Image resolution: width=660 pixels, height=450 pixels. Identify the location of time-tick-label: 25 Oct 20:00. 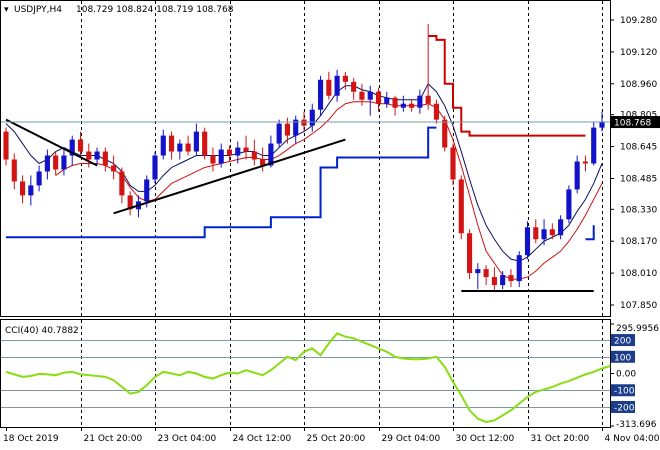
(336, 439).